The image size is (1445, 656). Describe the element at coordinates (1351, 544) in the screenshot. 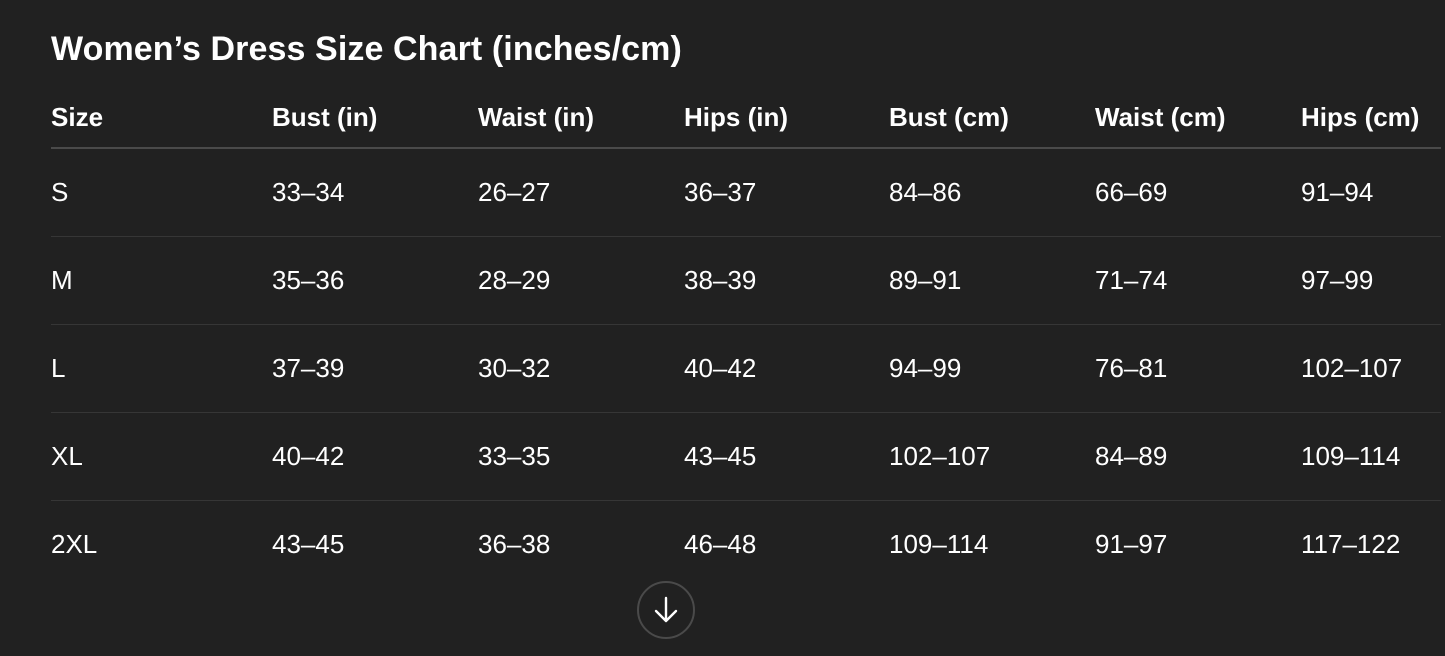

I see `table-cell: 117–122` at that location.